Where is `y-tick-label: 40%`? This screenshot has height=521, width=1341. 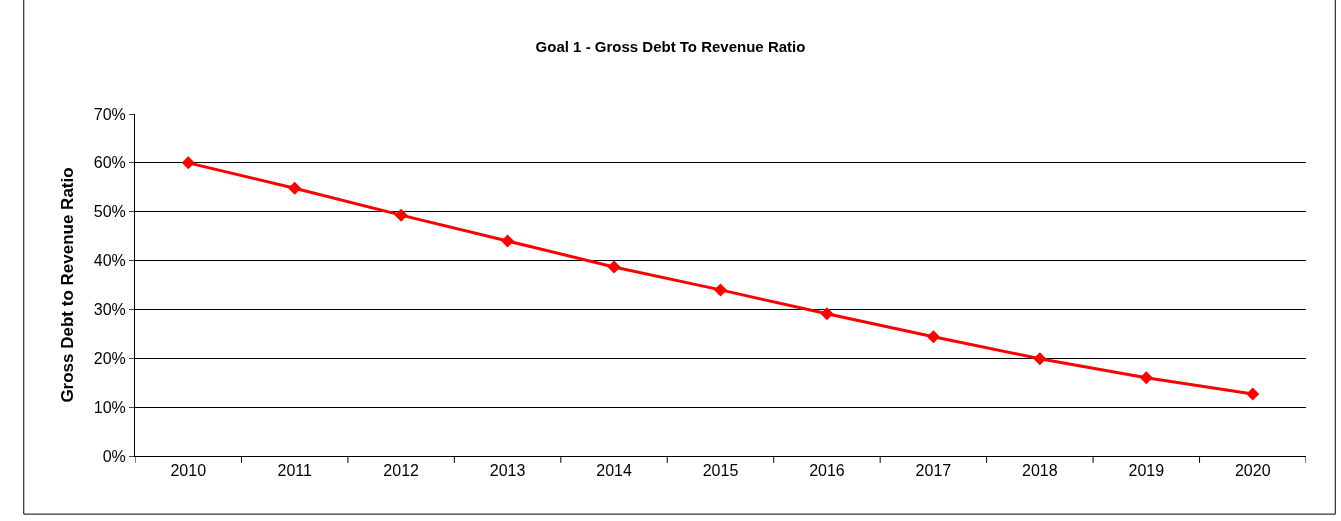 y-tick-label: 40% is located at coordinates (109, 261).